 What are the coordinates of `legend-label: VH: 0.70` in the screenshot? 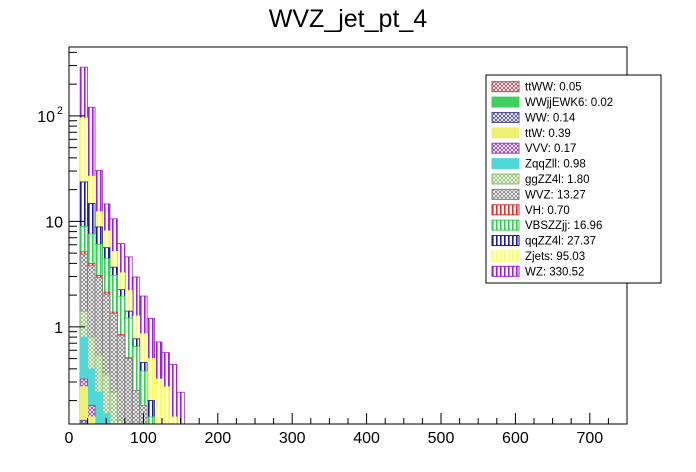 It's located at (547, 211).